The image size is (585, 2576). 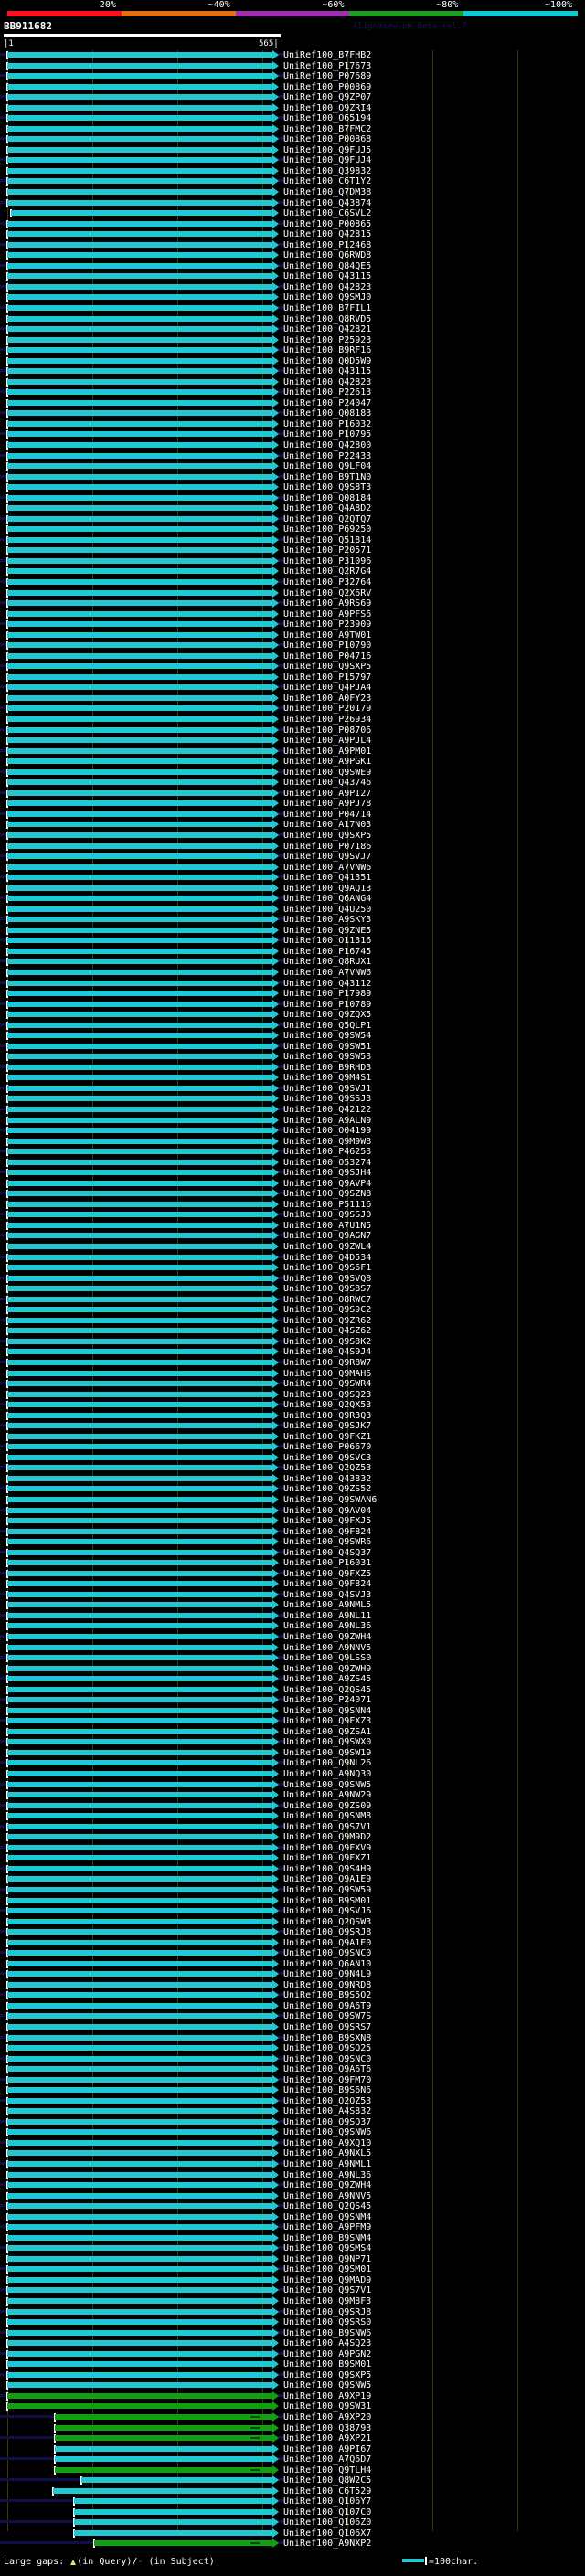 What do you see at coordinates (328, 1004) in the screenshot?
I see `subject-id-label: UniRef100_P10789` at bounding box center [328, 1004].